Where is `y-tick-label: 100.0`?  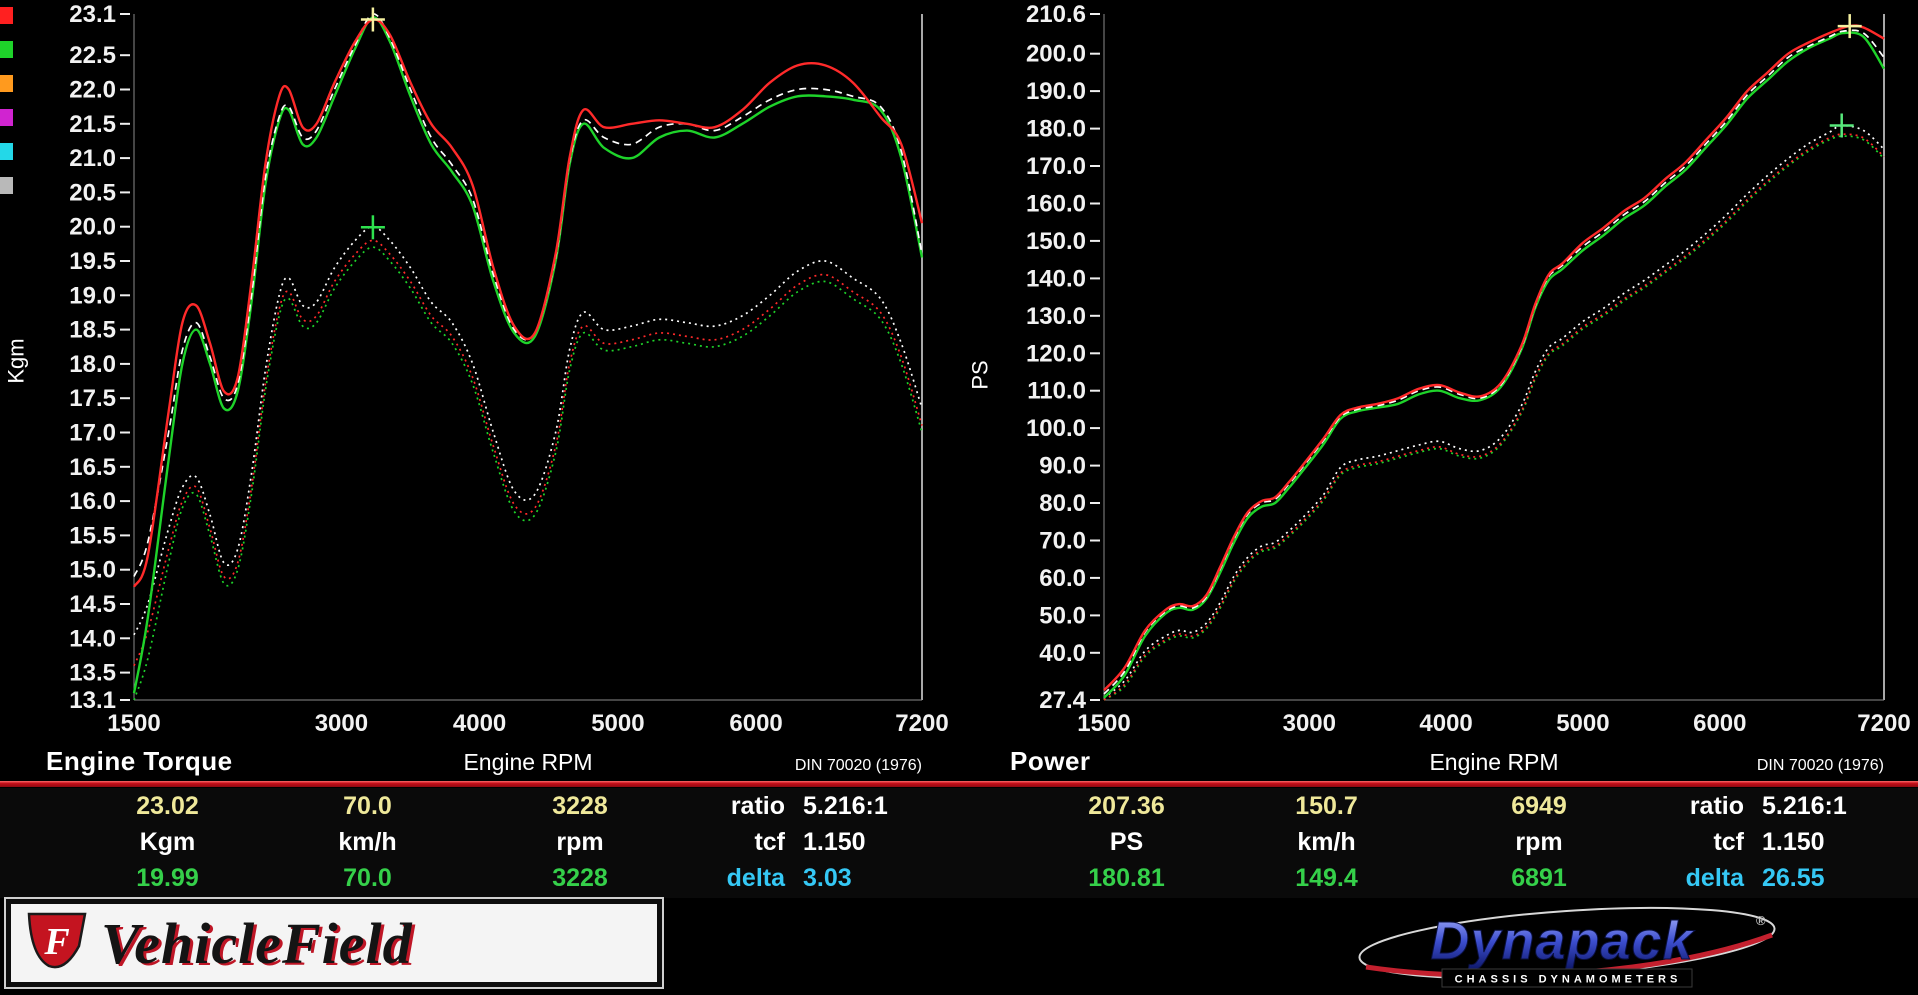 y-tick-label: 100.0 is located at coordinates (1056, 428).